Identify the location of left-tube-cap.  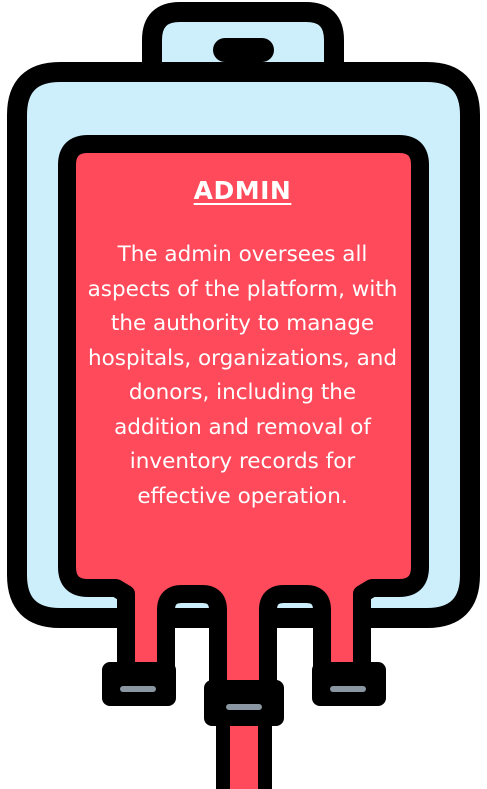
(139, 684).